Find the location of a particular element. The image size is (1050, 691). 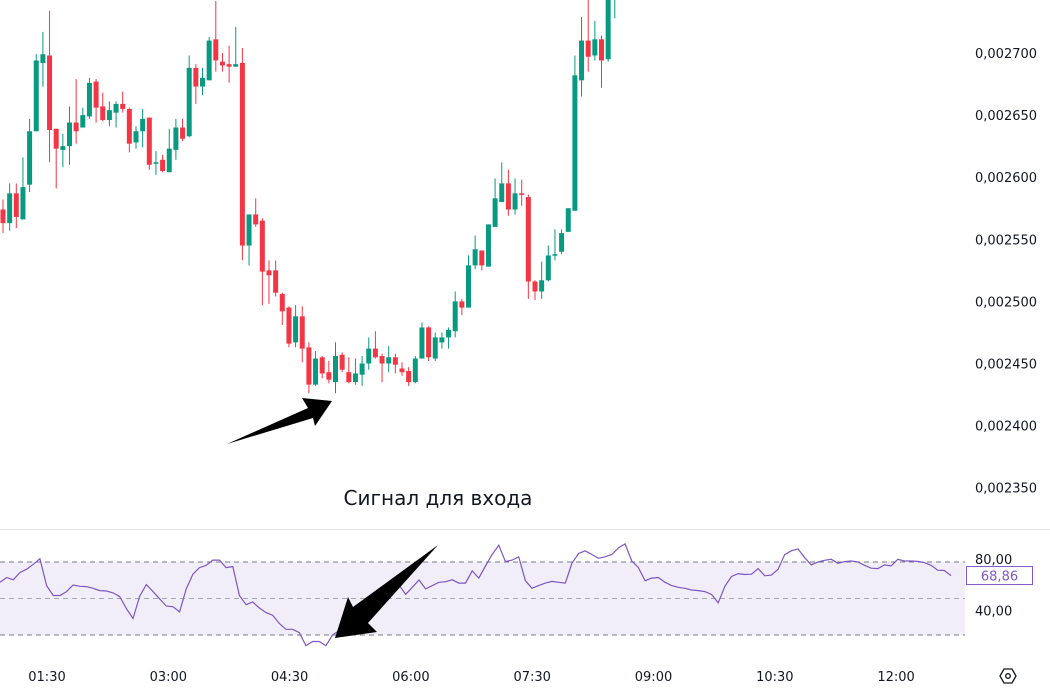

price-tick-label: 0,002600 is located at coordinates (1006, 178).